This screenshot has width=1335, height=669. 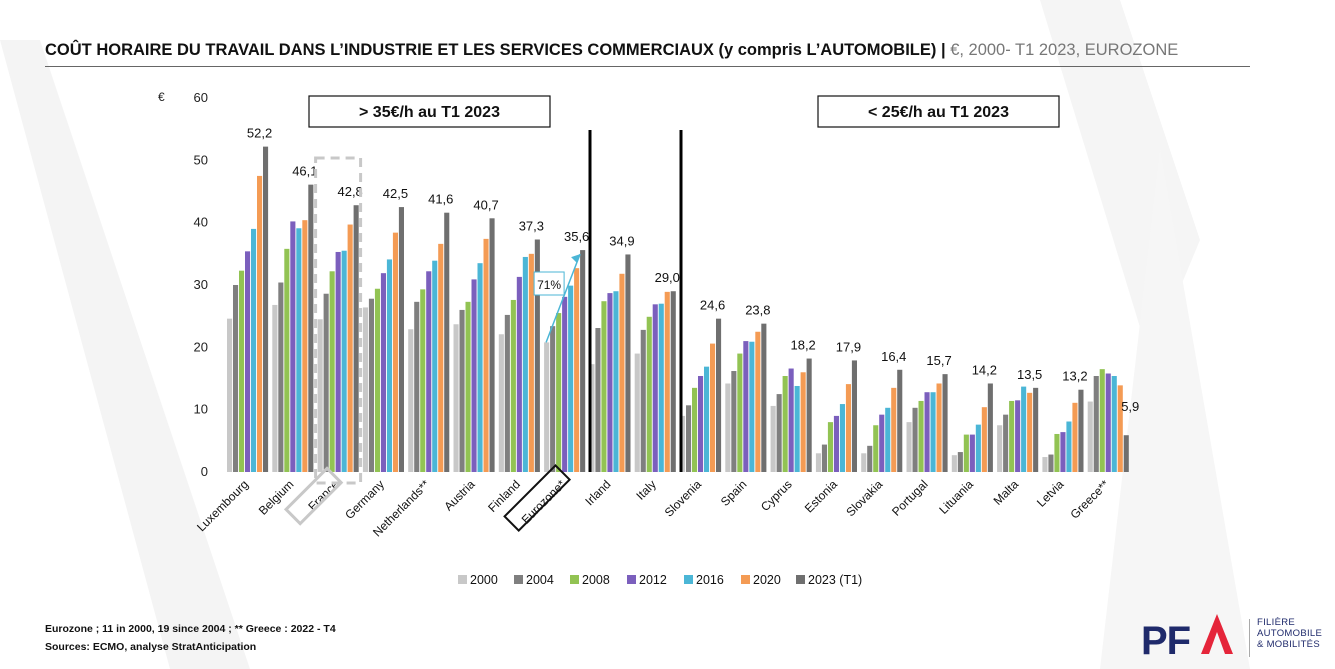 What do you see at coordinates (459, 495) in the screenshot?
I see `category-label: Austria` at bounding box center [459, 495].